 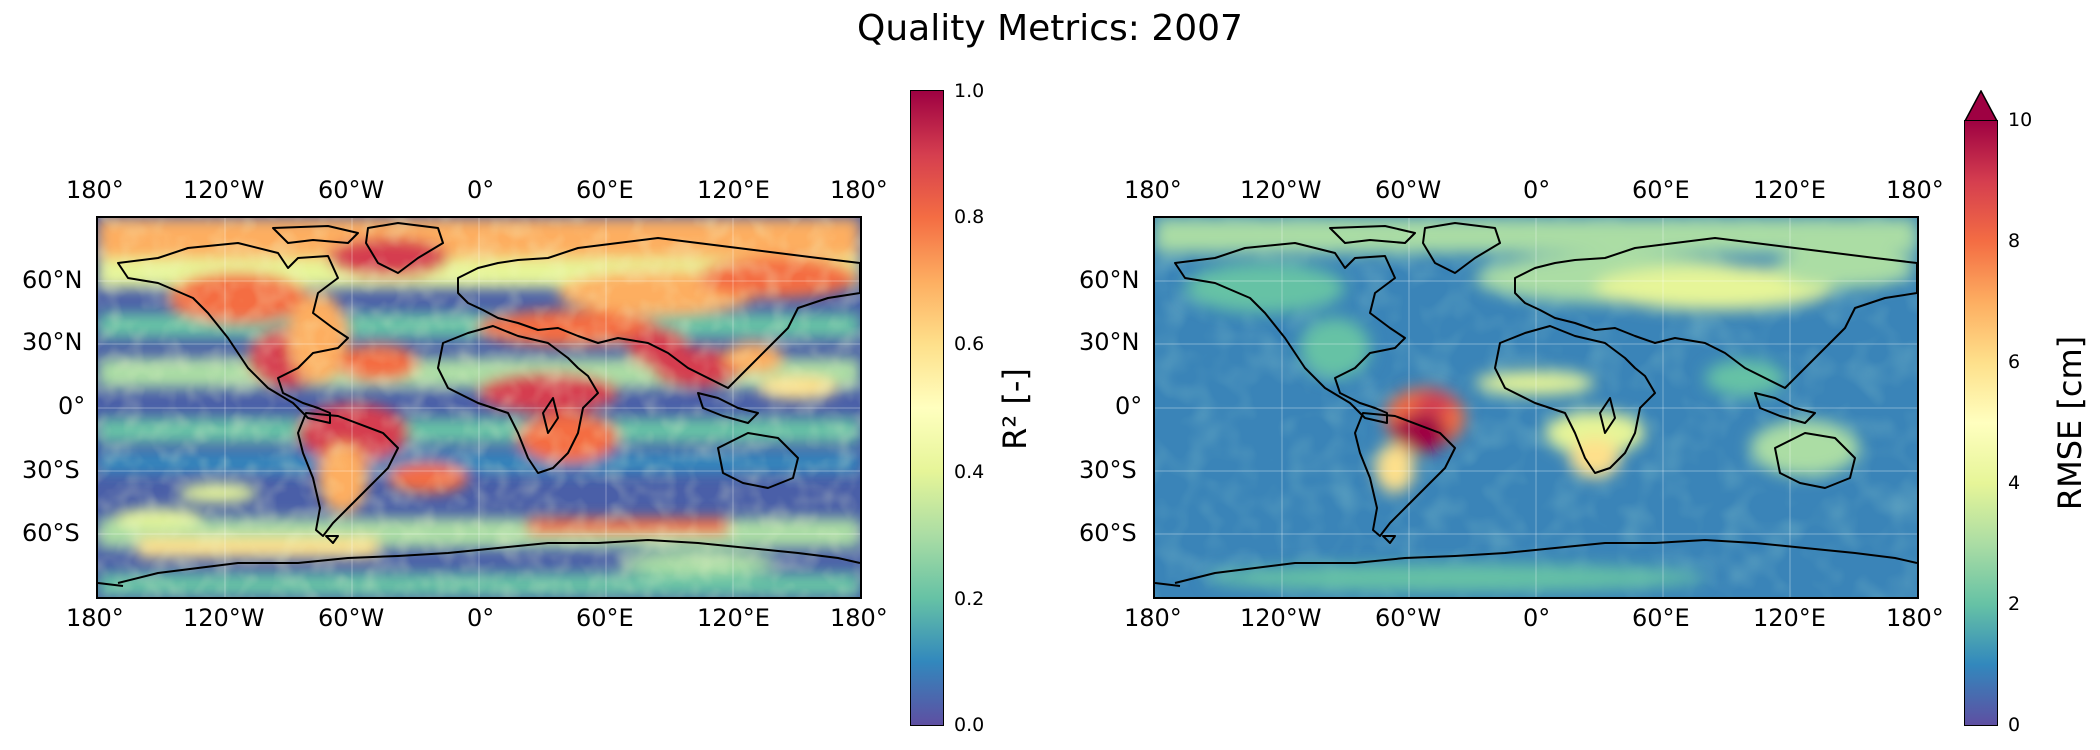 I want to click on rmse-colorbar-tick: 6, so click(x=2014, y=362).